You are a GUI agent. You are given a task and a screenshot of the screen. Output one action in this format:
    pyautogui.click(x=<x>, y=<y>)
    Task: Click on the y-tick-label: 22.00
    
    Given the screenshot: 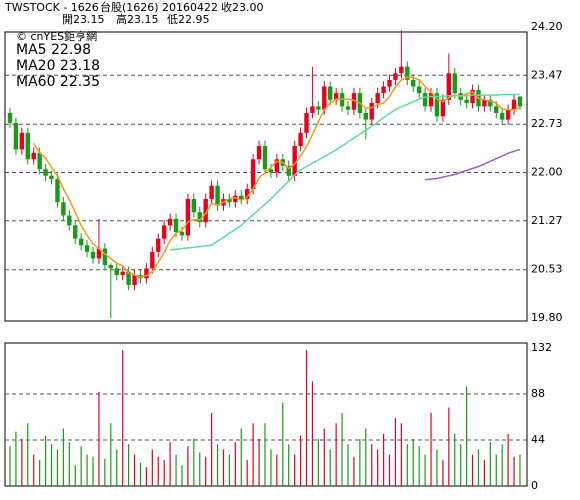 What is the action you would take?
    pyautogui.click(x=547, y=172)
    